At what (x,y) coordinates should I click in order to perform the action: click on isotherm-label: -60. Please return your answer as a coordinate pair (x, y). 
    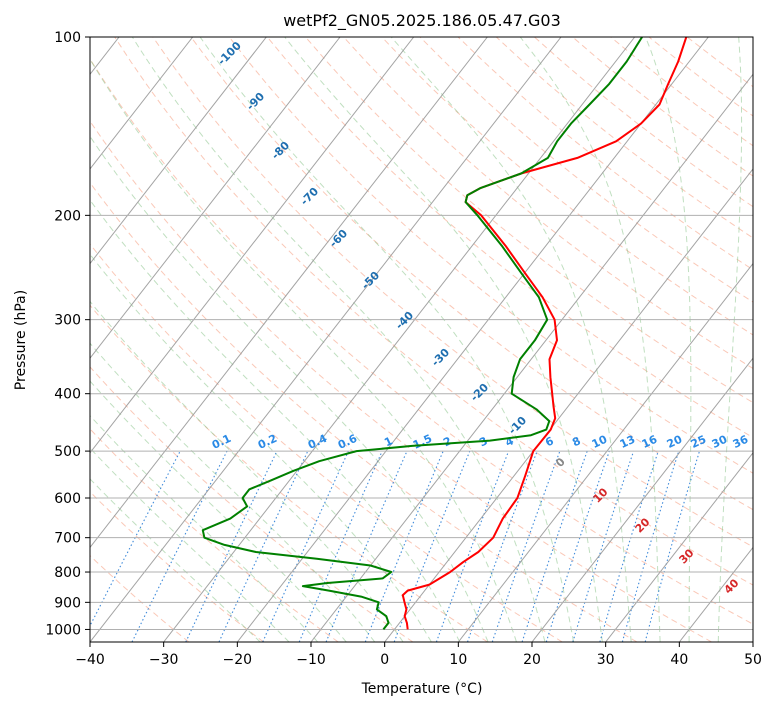
    Looking at the image, I should click on (338, 238).